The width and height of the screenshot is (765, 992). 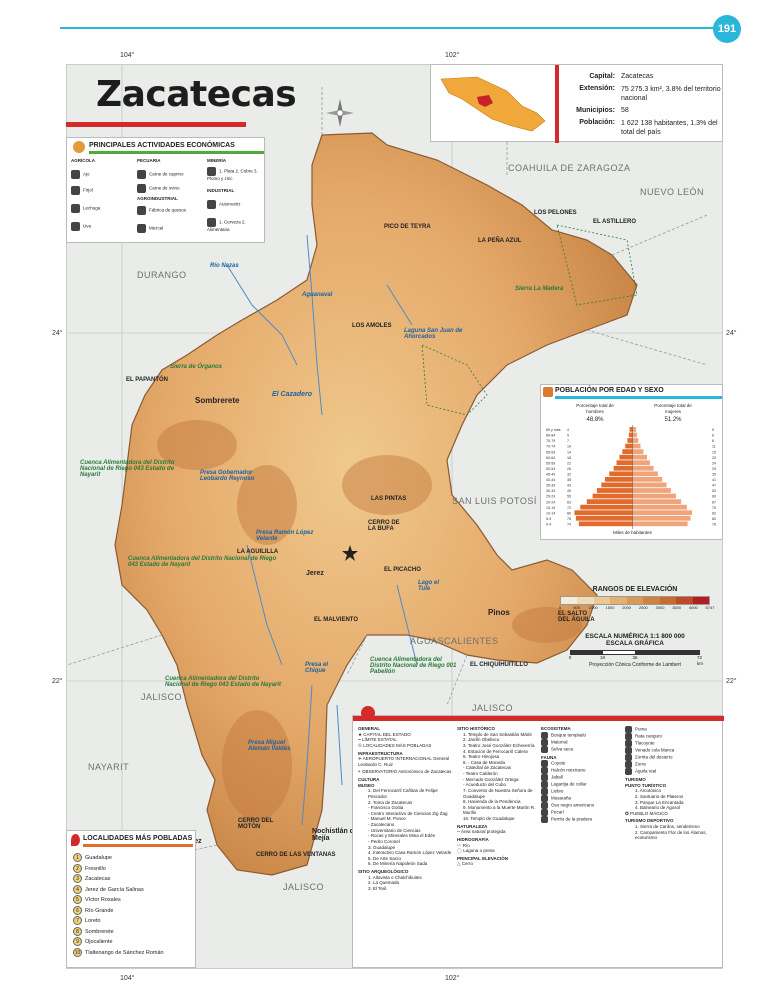 What do you see at coordinates (361, 734) in the screenshot?
I see `star-icon: ★` at bounding box center [361, 734].